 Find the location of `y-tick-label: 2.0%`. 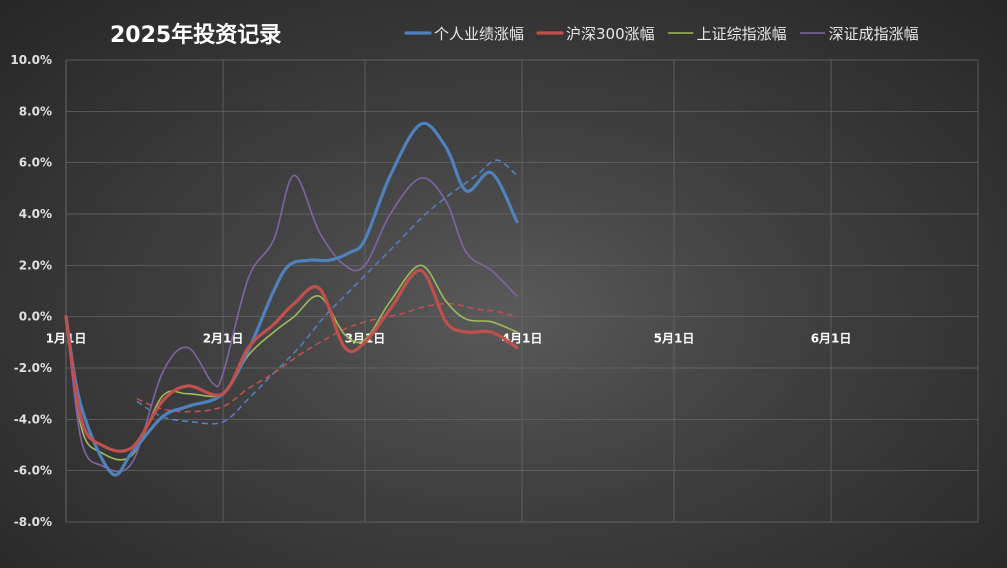

y-tick-label: 2.0% is located at coordinates (35, 265).